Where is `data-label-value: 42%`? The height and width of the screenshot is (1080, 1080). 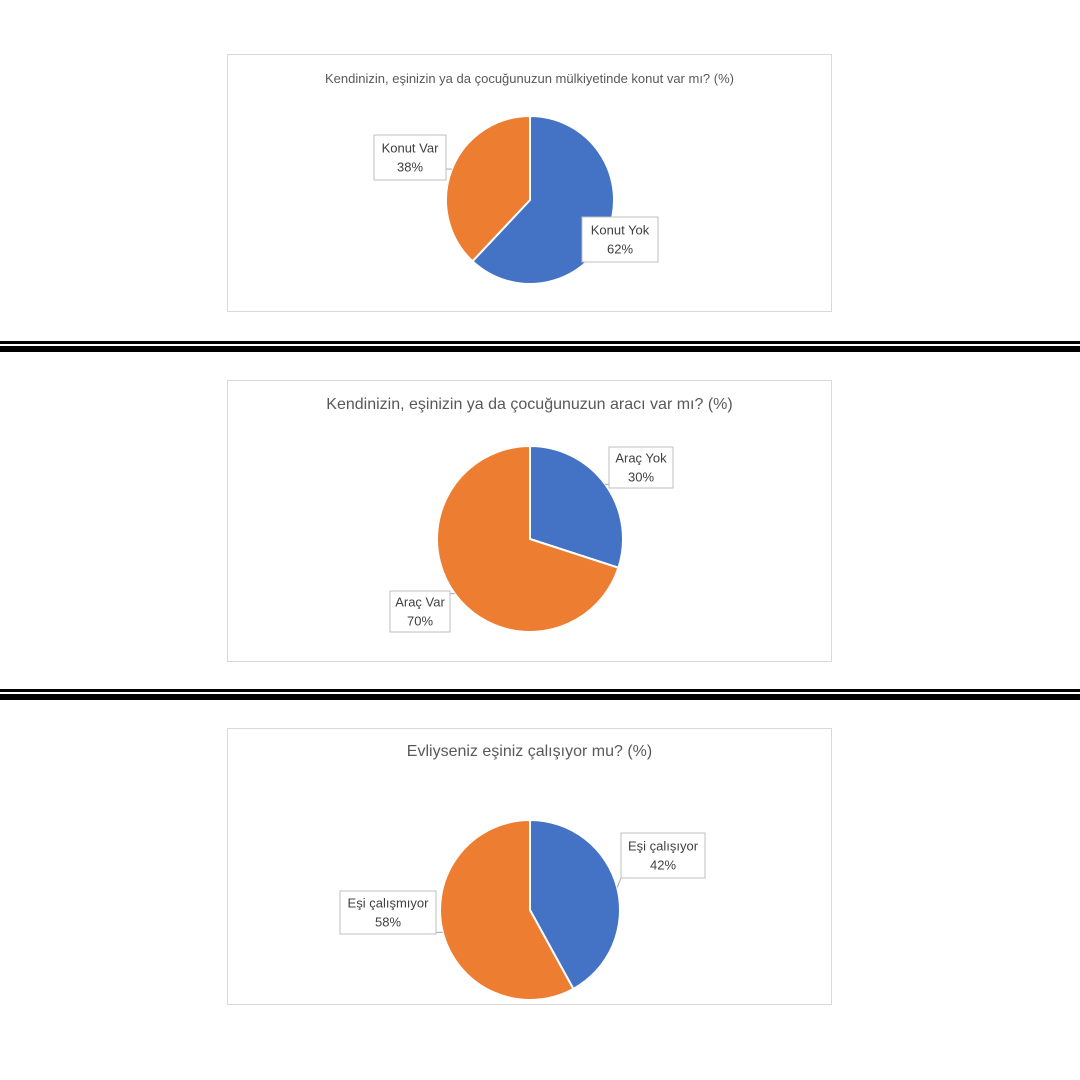 data-label-value: 42% is located at coordinates (663, 865).